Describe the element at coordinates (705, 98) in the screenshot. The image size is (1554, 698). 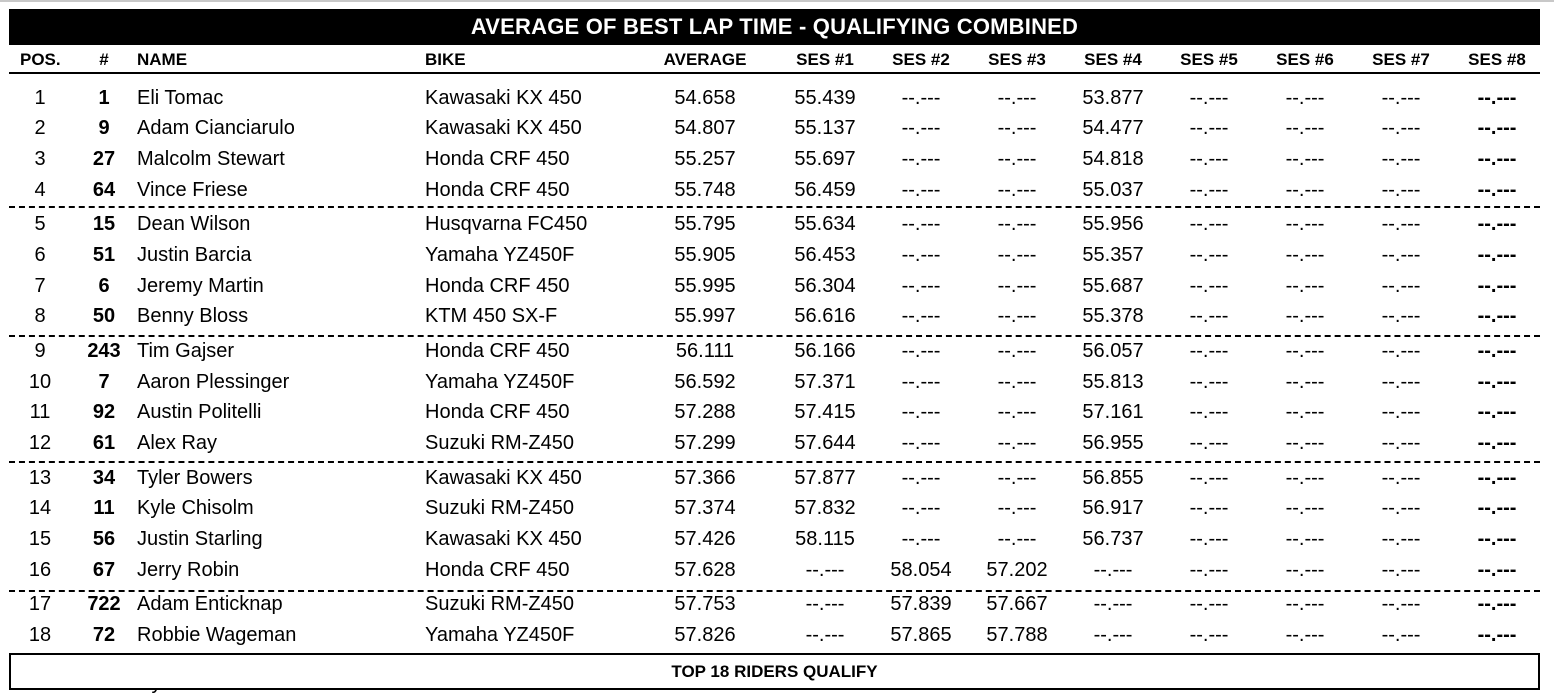
I see `rider-average: 54.658` at that location.